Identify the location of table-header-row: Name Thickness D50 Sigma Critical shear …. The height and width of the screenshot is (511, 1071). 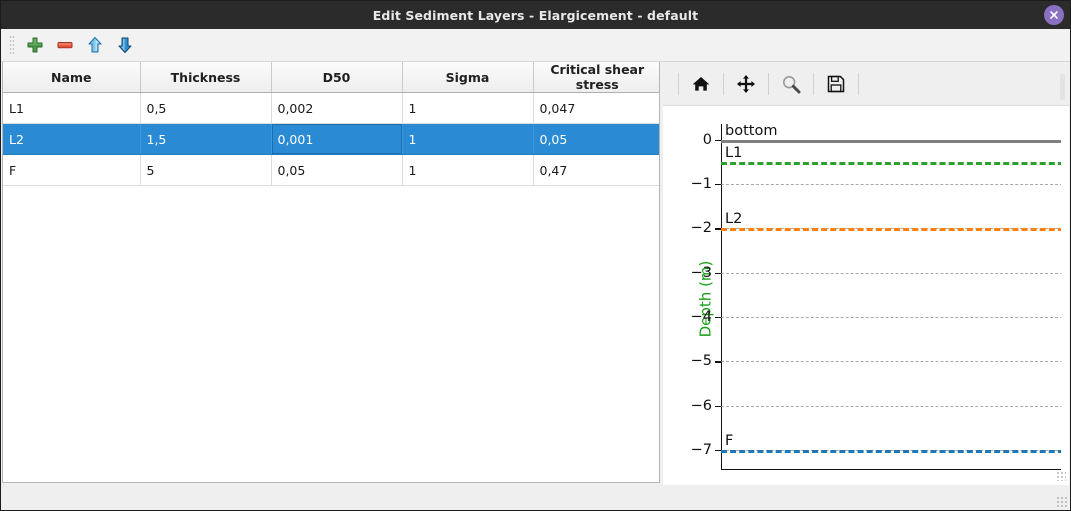
(331, 77).